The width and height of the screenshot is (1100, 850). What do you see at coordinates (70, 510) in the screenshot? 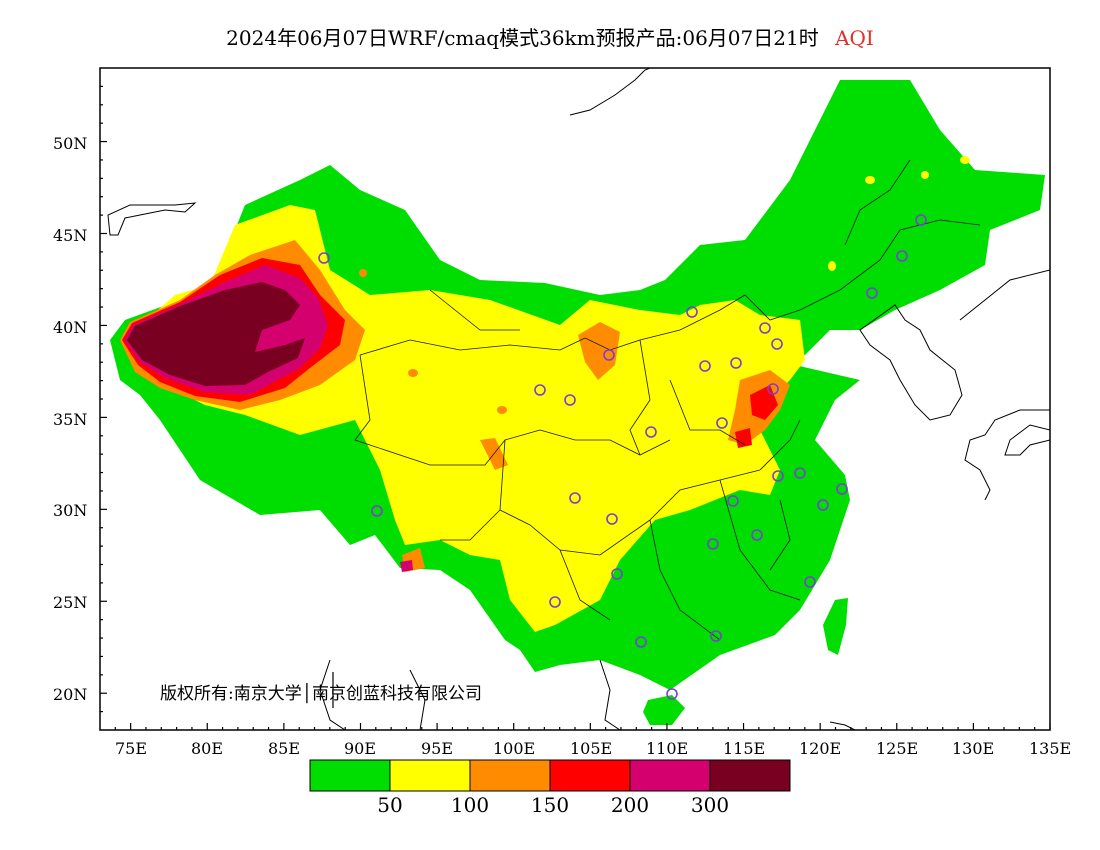
I see `lat-tick-label: 30N` at bounding box center [70, 510].